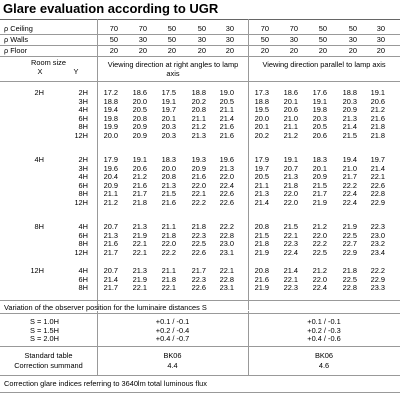 Image resolution: width=400 pixels, height=400 pixels. Describe the element at coordinates (110, 118) in the screenshot. I see `ugr-value: 19.8` at that location.